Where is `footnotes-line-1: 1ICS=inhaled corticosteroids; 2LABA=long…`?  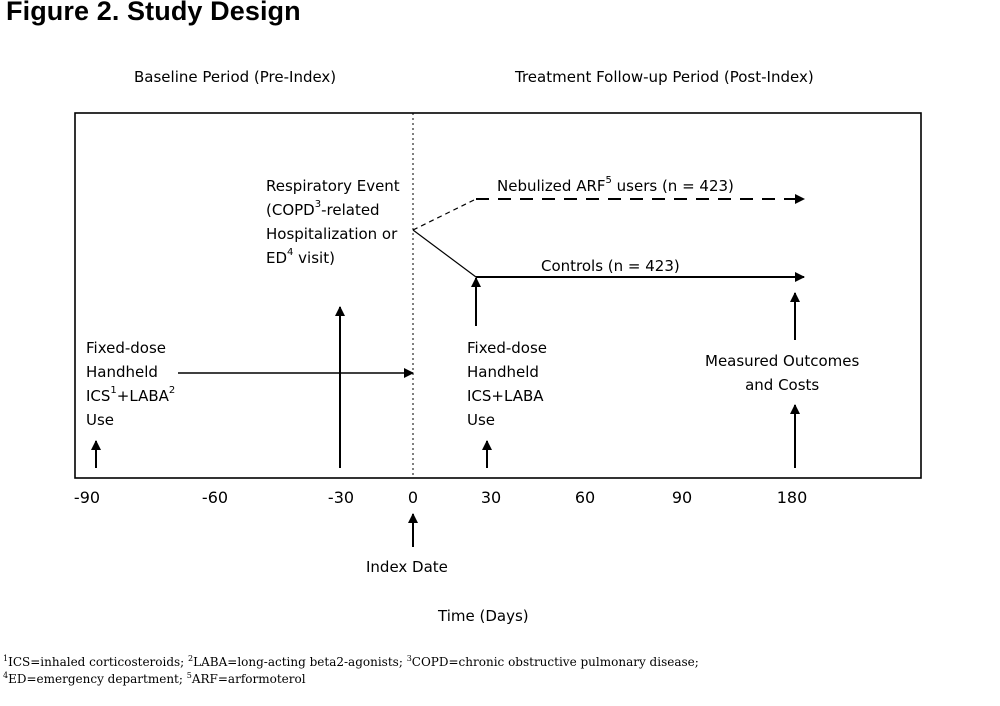
footnotes-line-1: 1ICS=inhaled corticosteroids; 2LABA=long… is located at coordinates (351, 662).